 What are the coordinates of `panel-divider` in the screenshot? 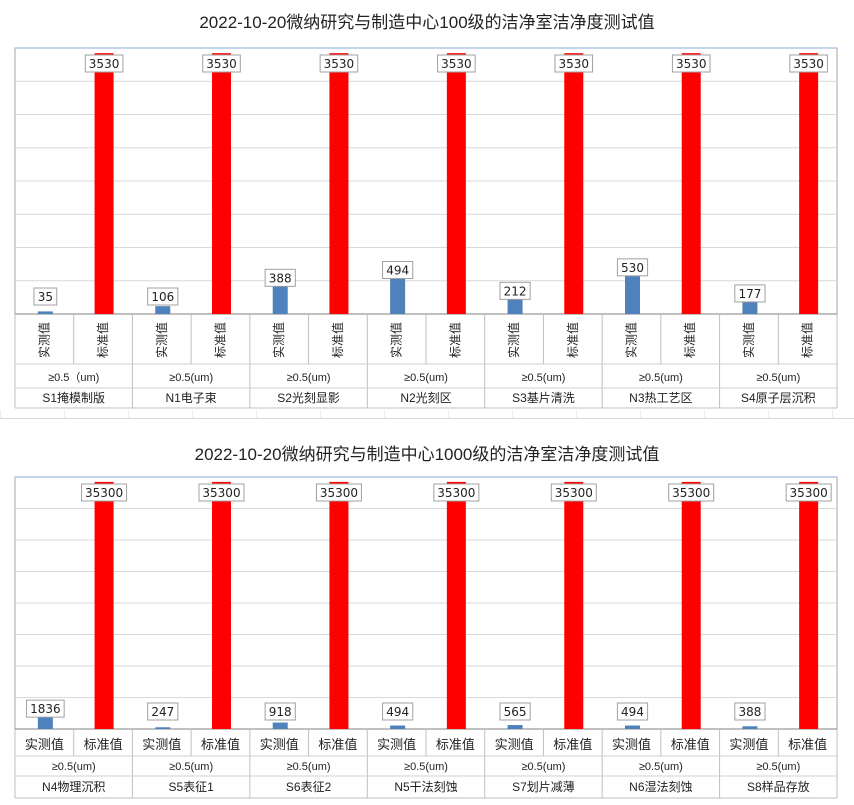 It's located at (427, 422).